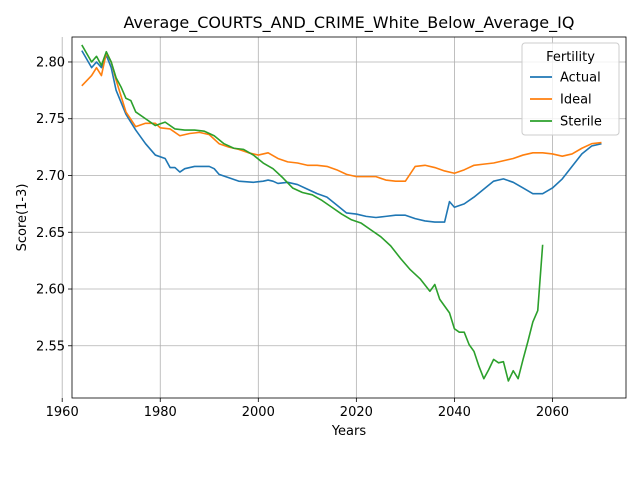 The width and height of the screenshot is (640, 480). I want to click on legend-label-ideal: Ideal, so click(576, 100).